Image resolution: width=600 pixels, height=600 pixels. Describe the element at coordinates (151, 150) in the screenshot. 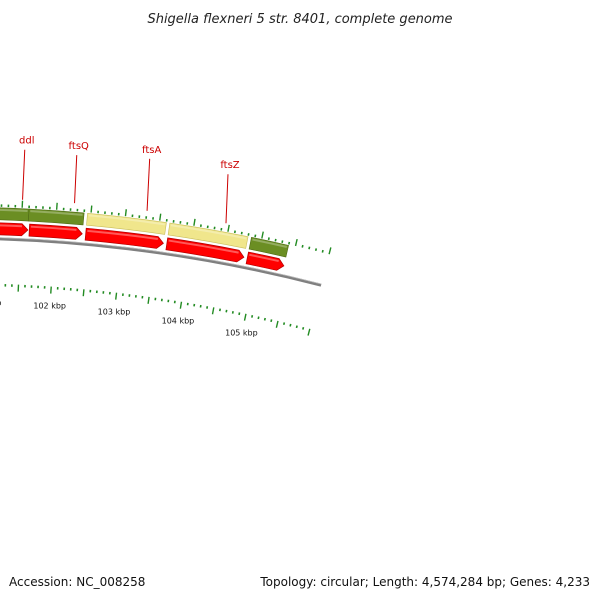

I see `gene-label: ftsA` at that location.